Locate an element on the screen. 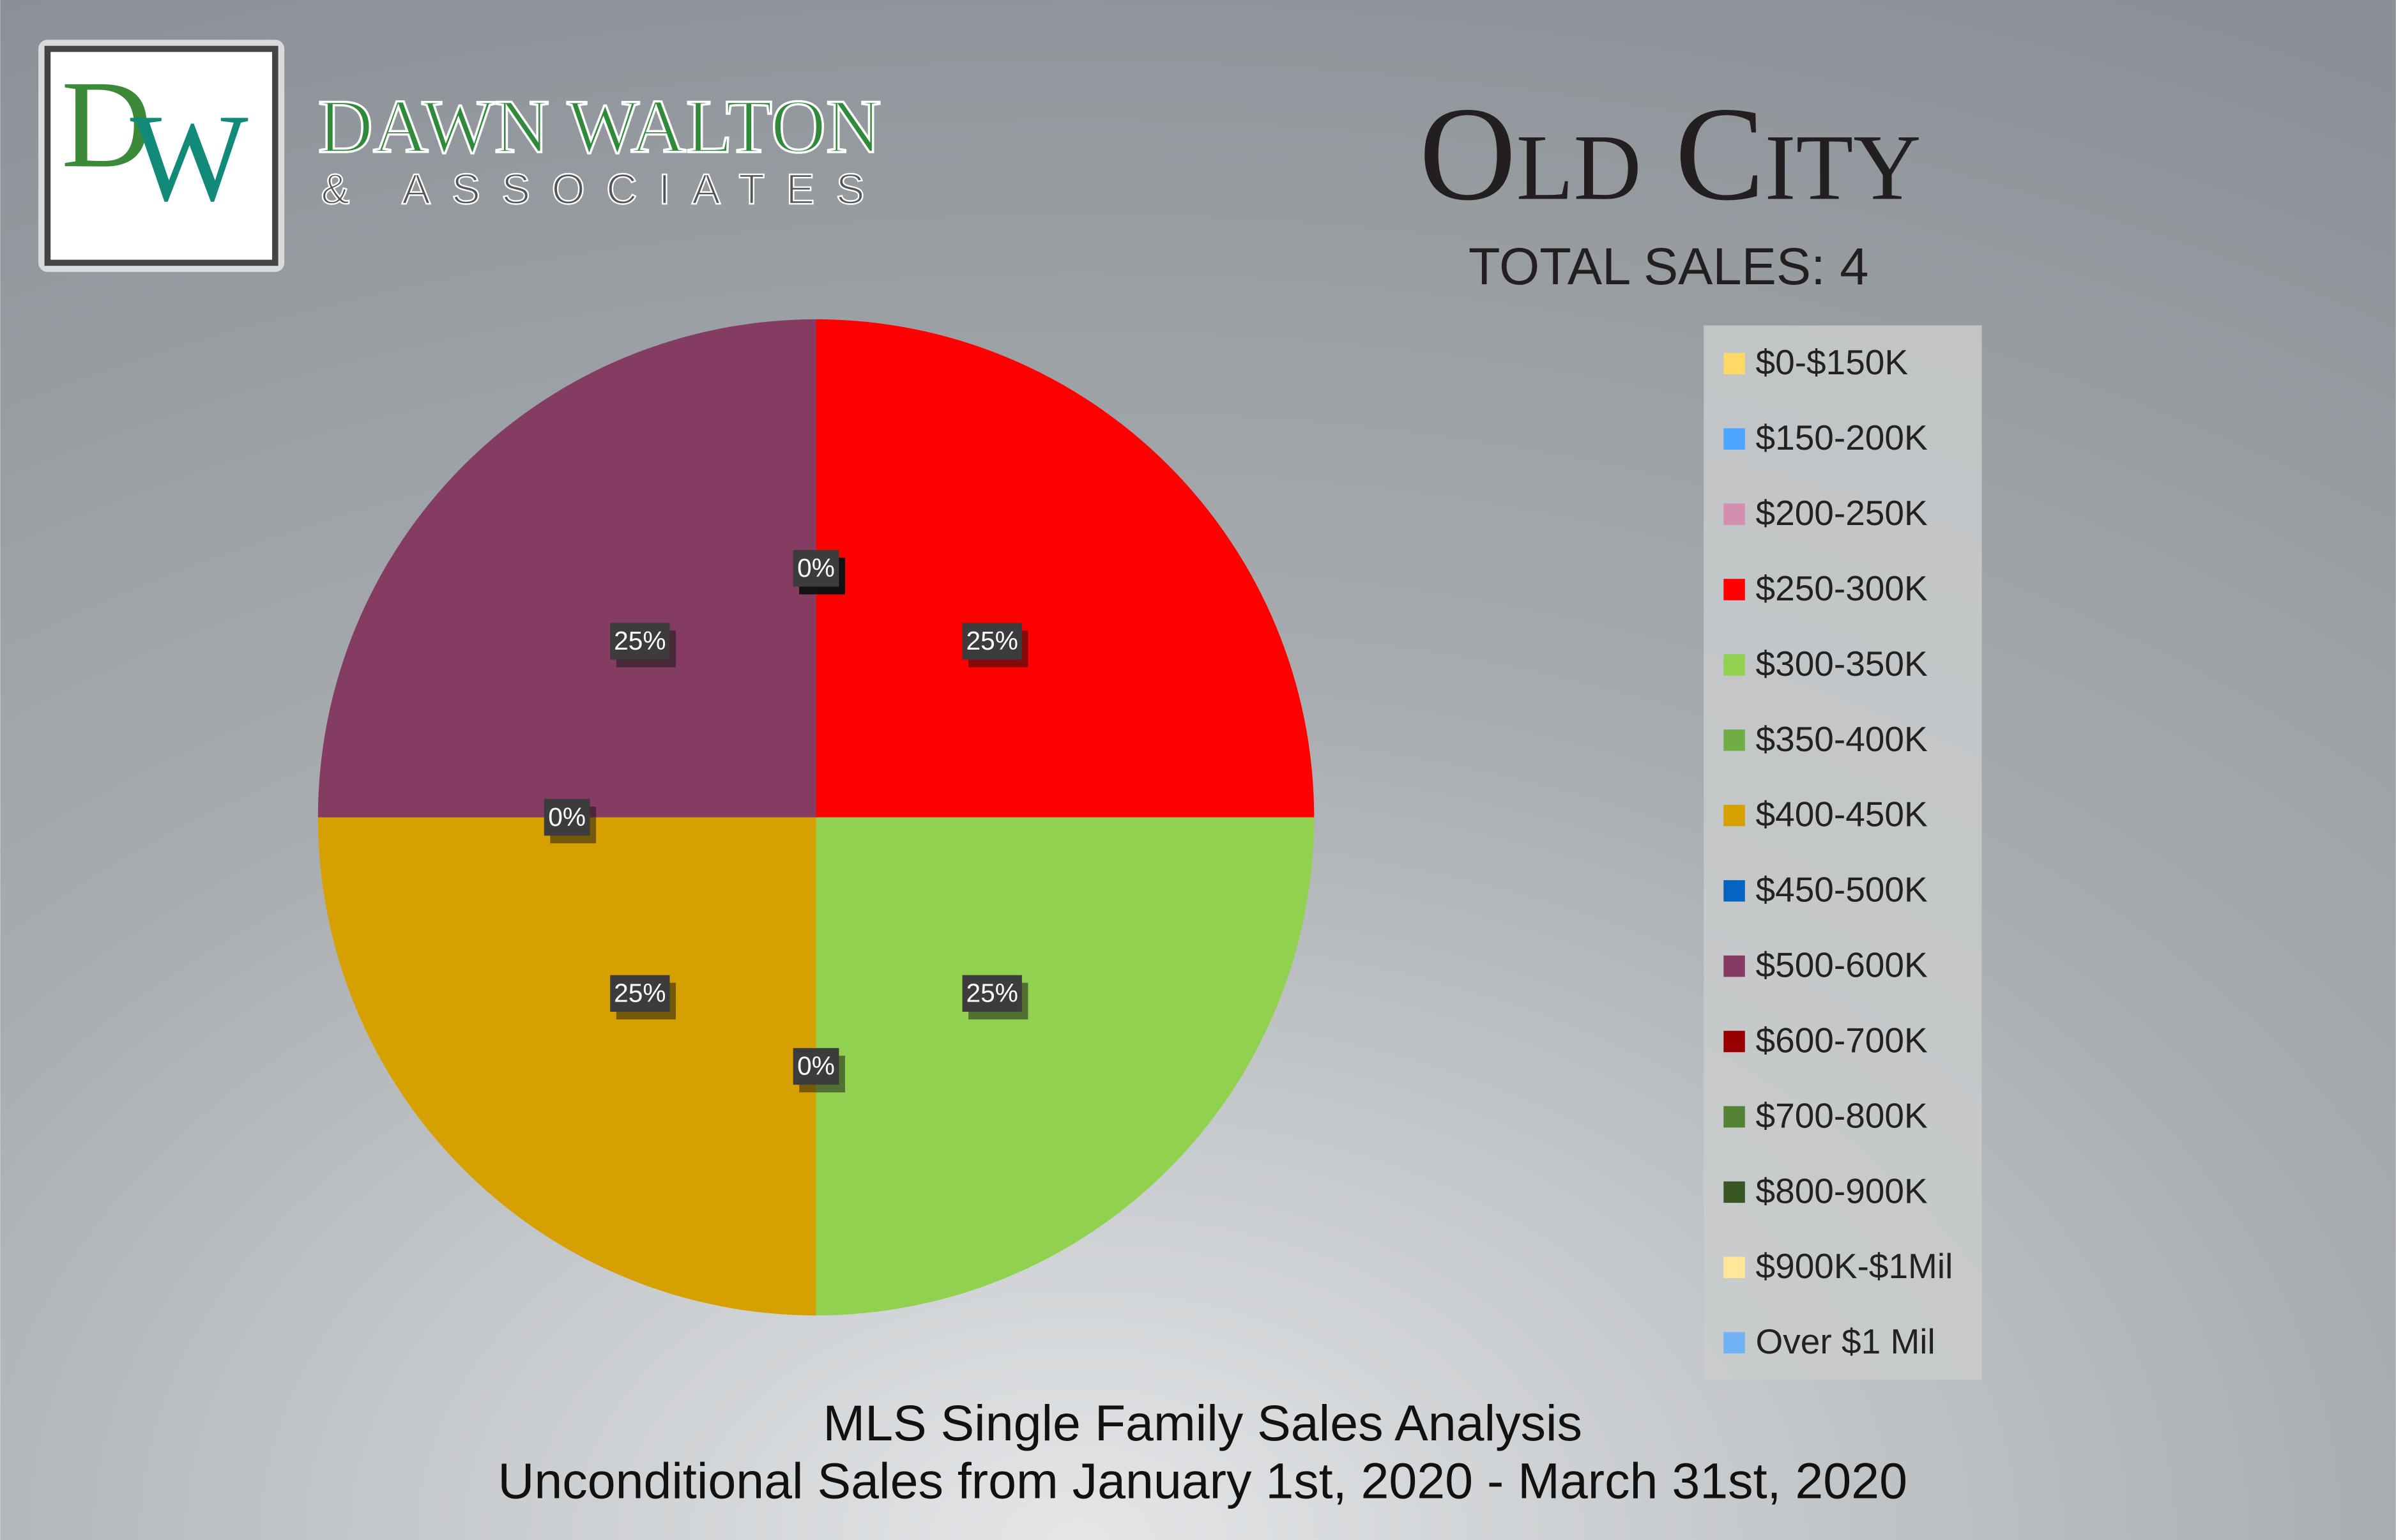 The width and height of the screenshot is (2396, 1540). brand-subname: & ASSOCIATES is located at coordinates (603, 189).